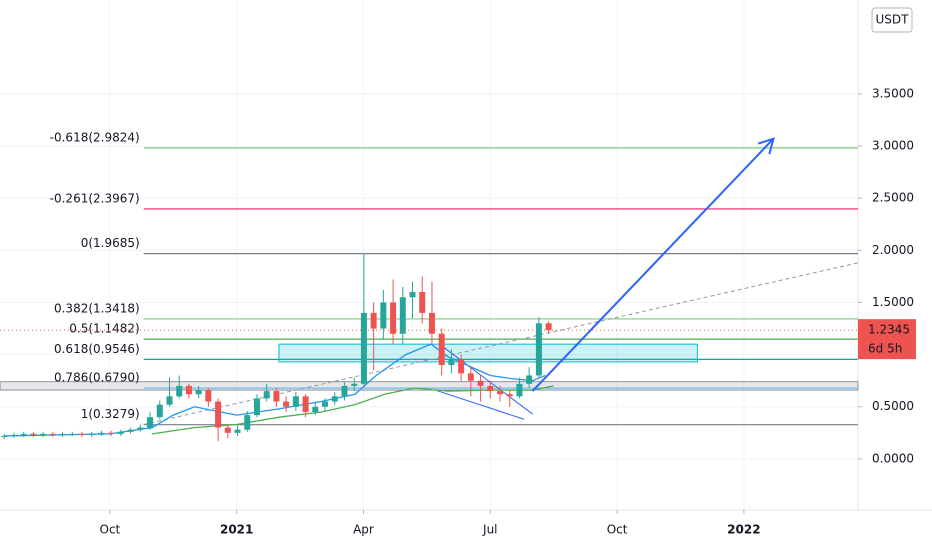 This screenshot has width=932, height=550. What do you see at coordinates (893, 198) in the screenshot?
I see `y-tick-label: 2.5000` at bounding box center [893, 198].